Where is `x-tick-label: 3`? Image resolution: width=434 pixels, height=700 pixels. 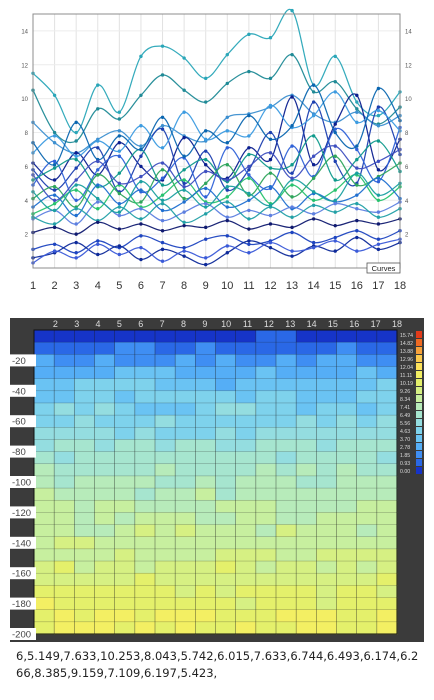
x-tick-label: 3 is located at coordinates (76, 286).